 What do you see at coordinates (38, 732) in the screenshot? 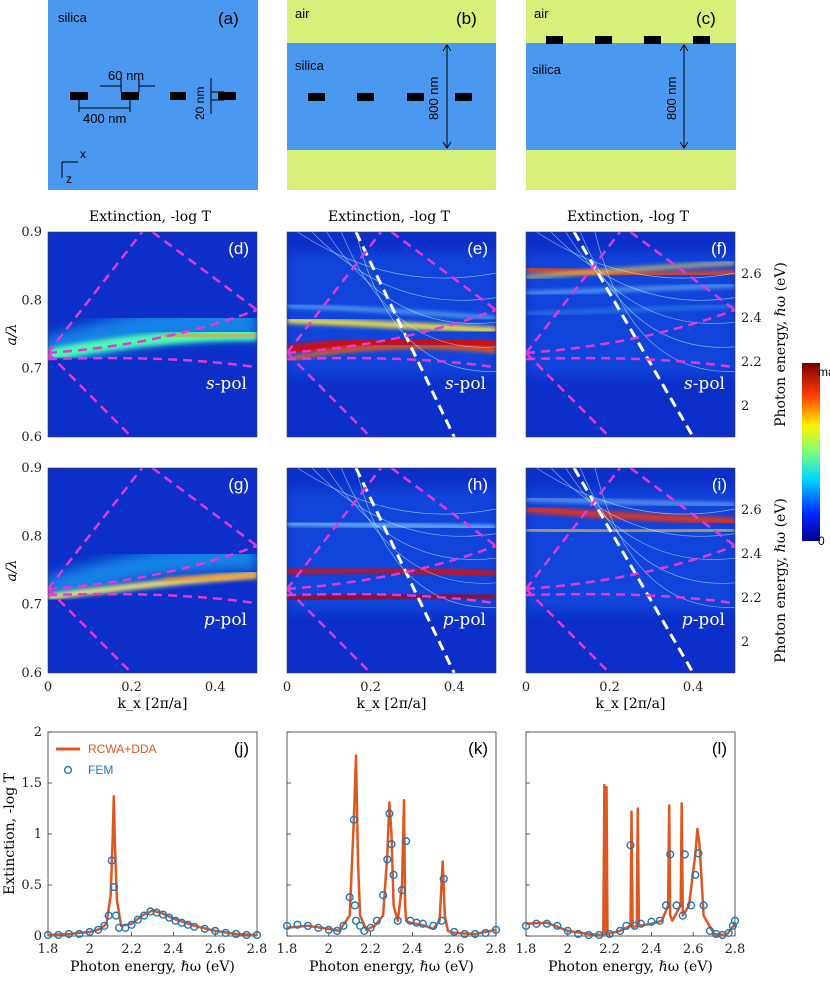
I see `y-tick-label: 2` at bounding box center [38, 732].